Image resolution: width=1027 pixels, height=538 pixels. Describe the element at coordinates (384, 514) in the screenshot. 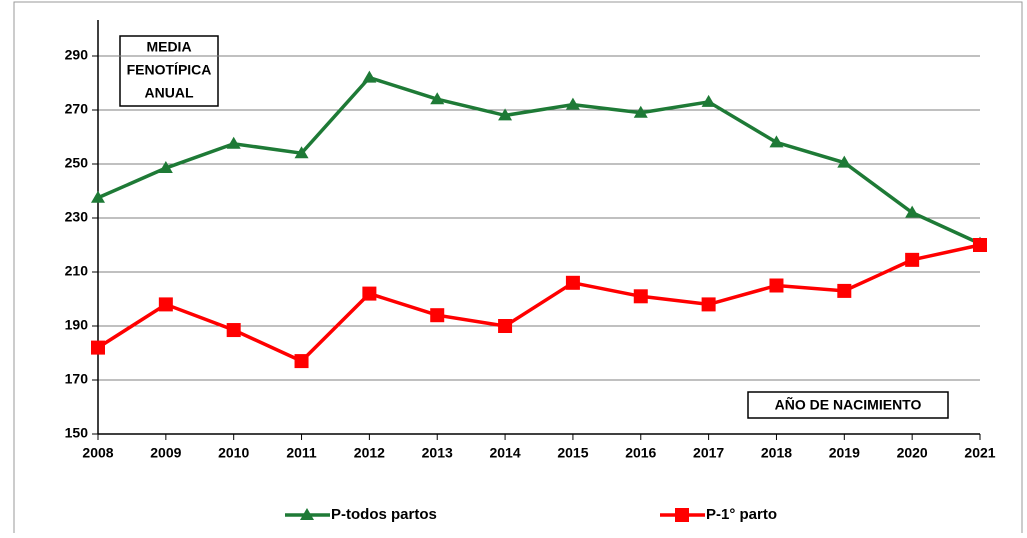

I see `legend-label: P-todos partos` at that location.